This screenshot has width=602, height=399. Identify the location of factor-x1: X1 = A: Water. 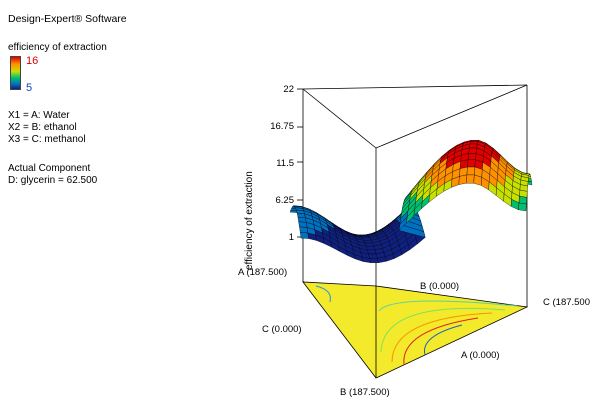
(39, 115).